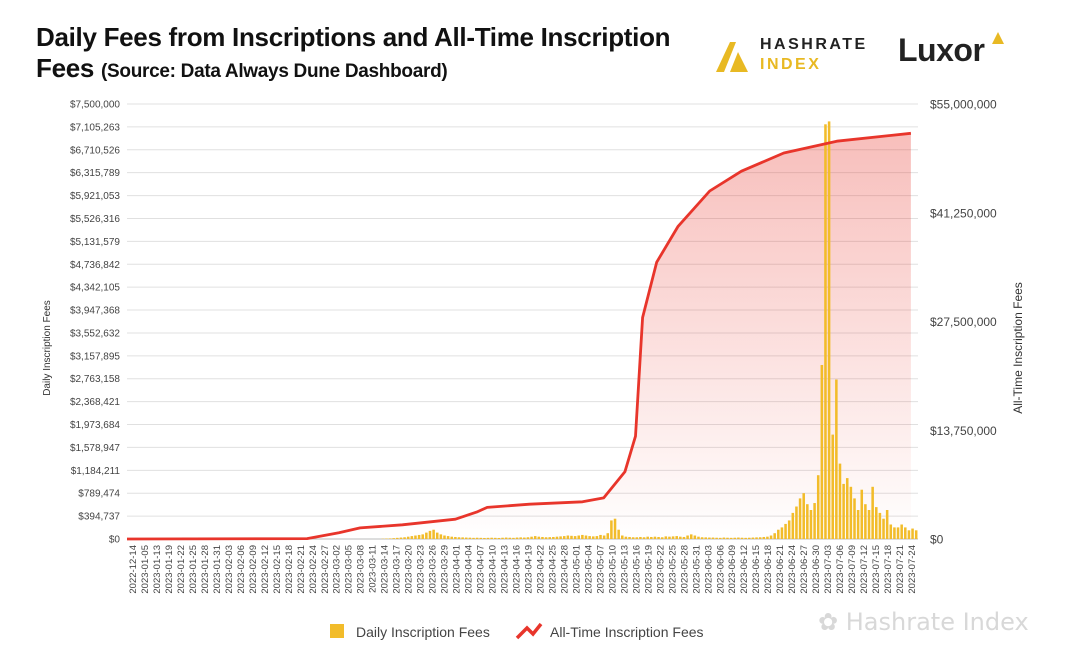 The width and height of the screenshot is (1076, 666). I want to click on hashrate-logo-text: HASHRATE, so click(814, 44).